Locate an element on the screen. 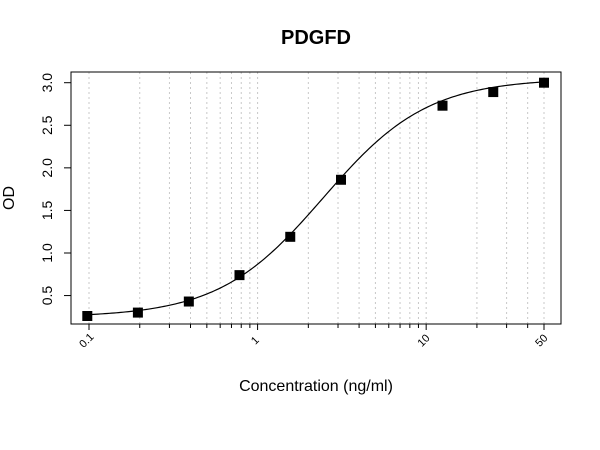 The height and width of the screenshot is (450, 600). x-axis: 0.1 1 10 50 is located at coordinates (313, 337).